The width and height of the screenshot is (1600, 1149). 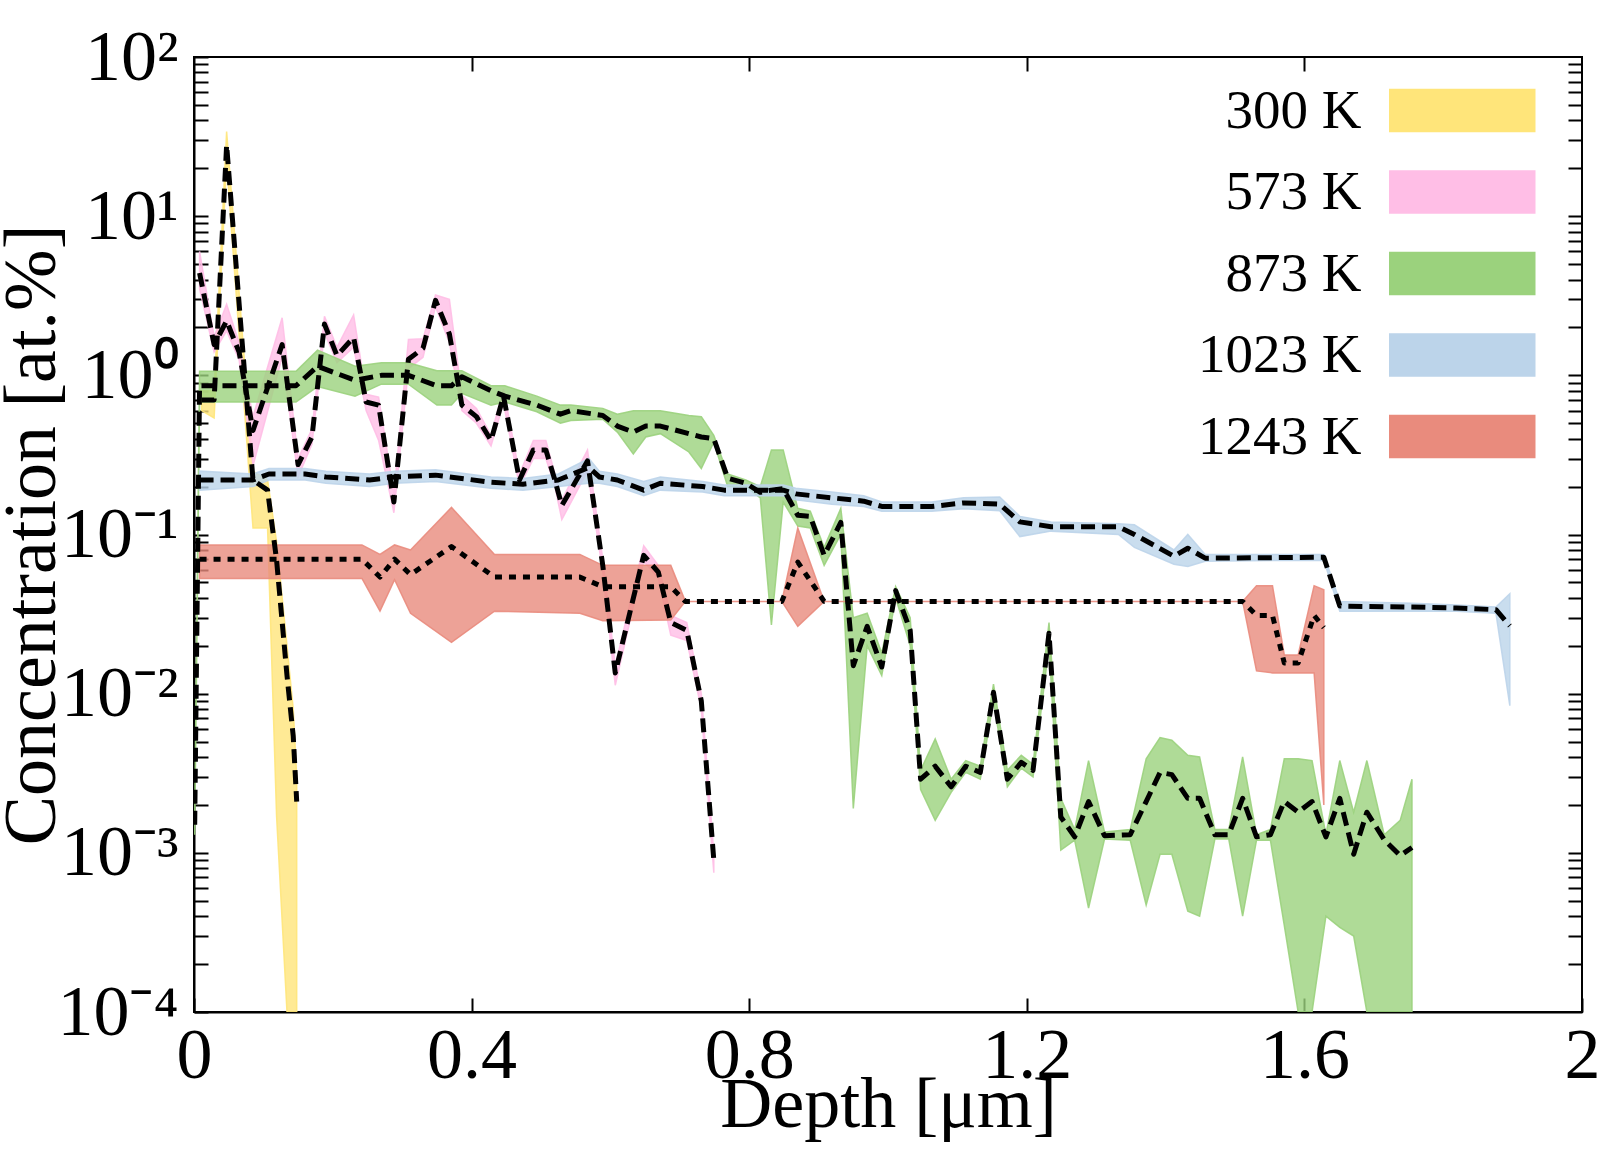 What do you see at coordinates (131, 55) in the screenshot?
I see `y-tick-label: 10²` at bounding box center [131, 55].